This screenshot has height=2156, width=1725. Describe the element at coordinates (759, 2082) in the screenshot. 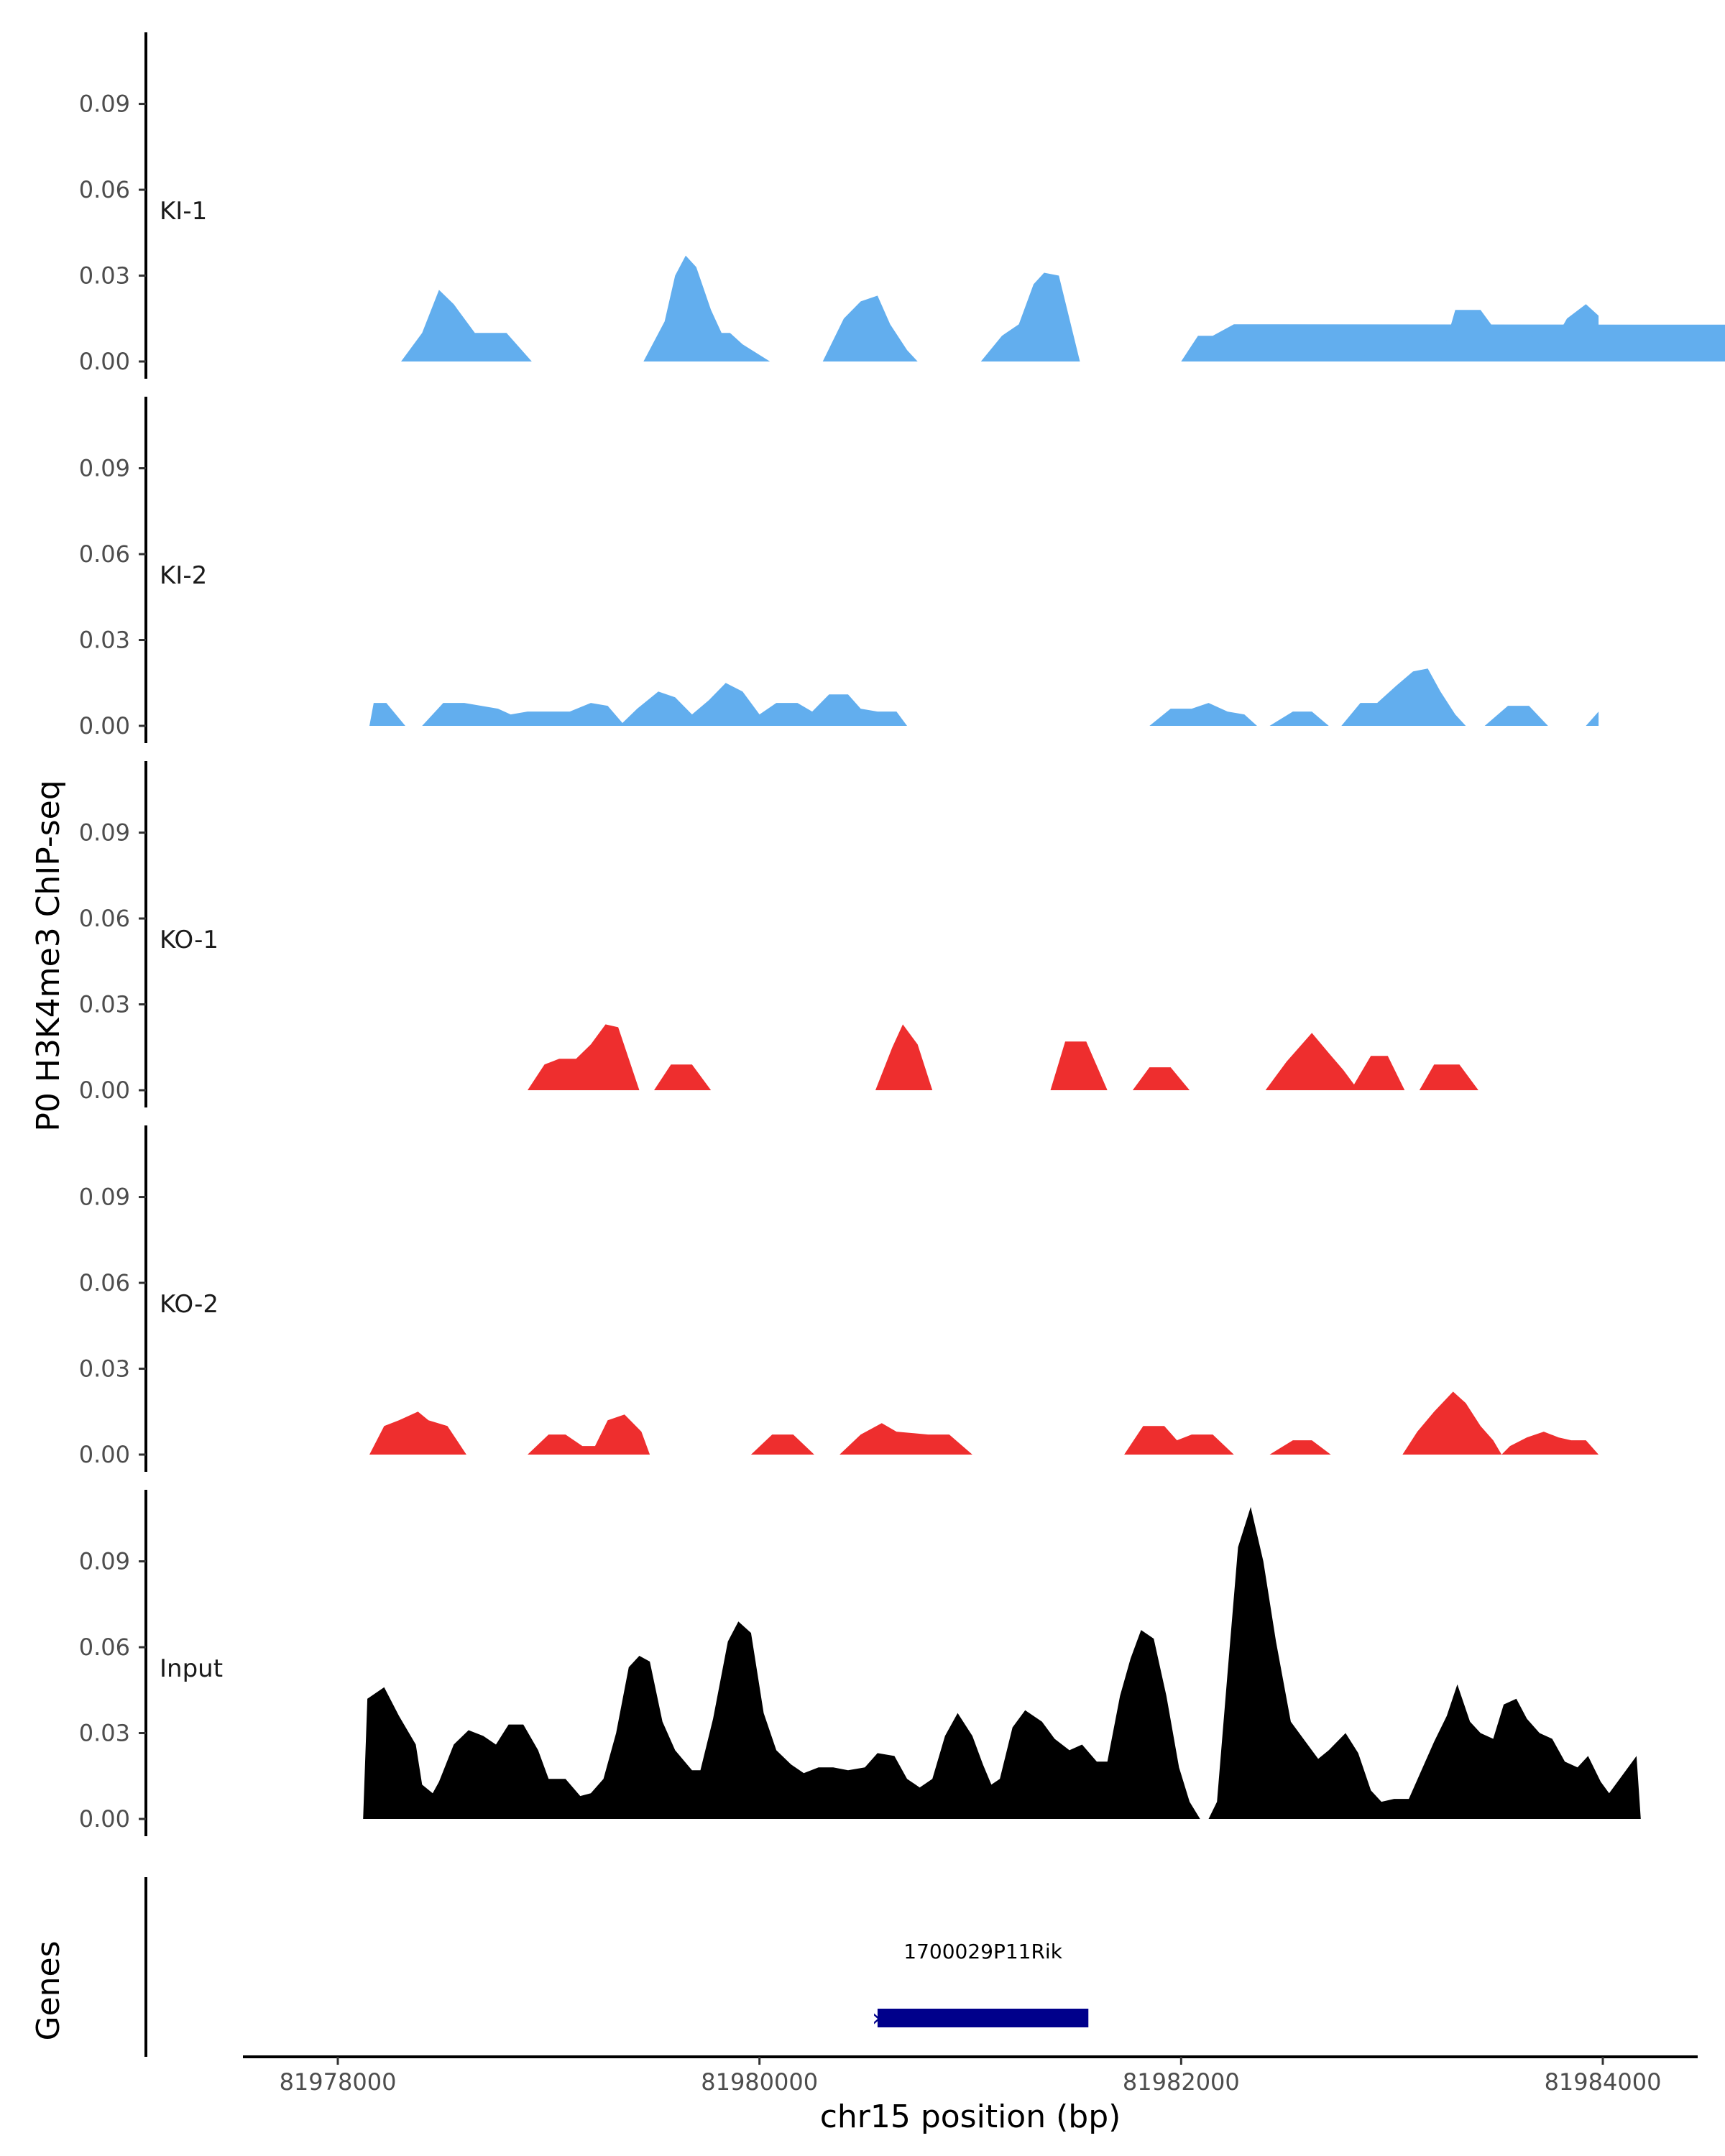

I see `x-tick-label: 81980000` at that location.